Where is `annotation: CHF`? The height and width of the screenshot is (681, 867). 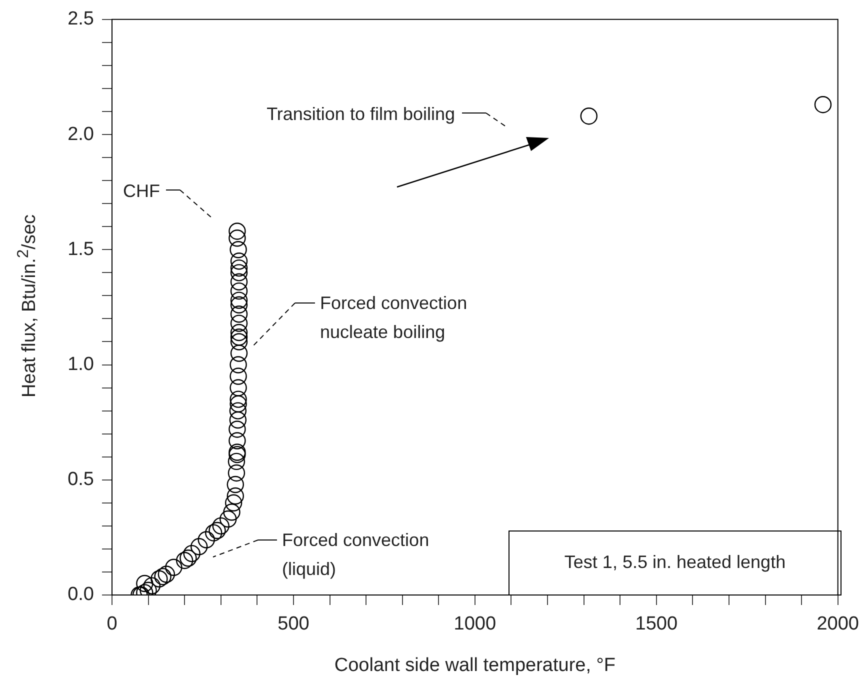 annotation: CHF is located at coordinates (141, 190).